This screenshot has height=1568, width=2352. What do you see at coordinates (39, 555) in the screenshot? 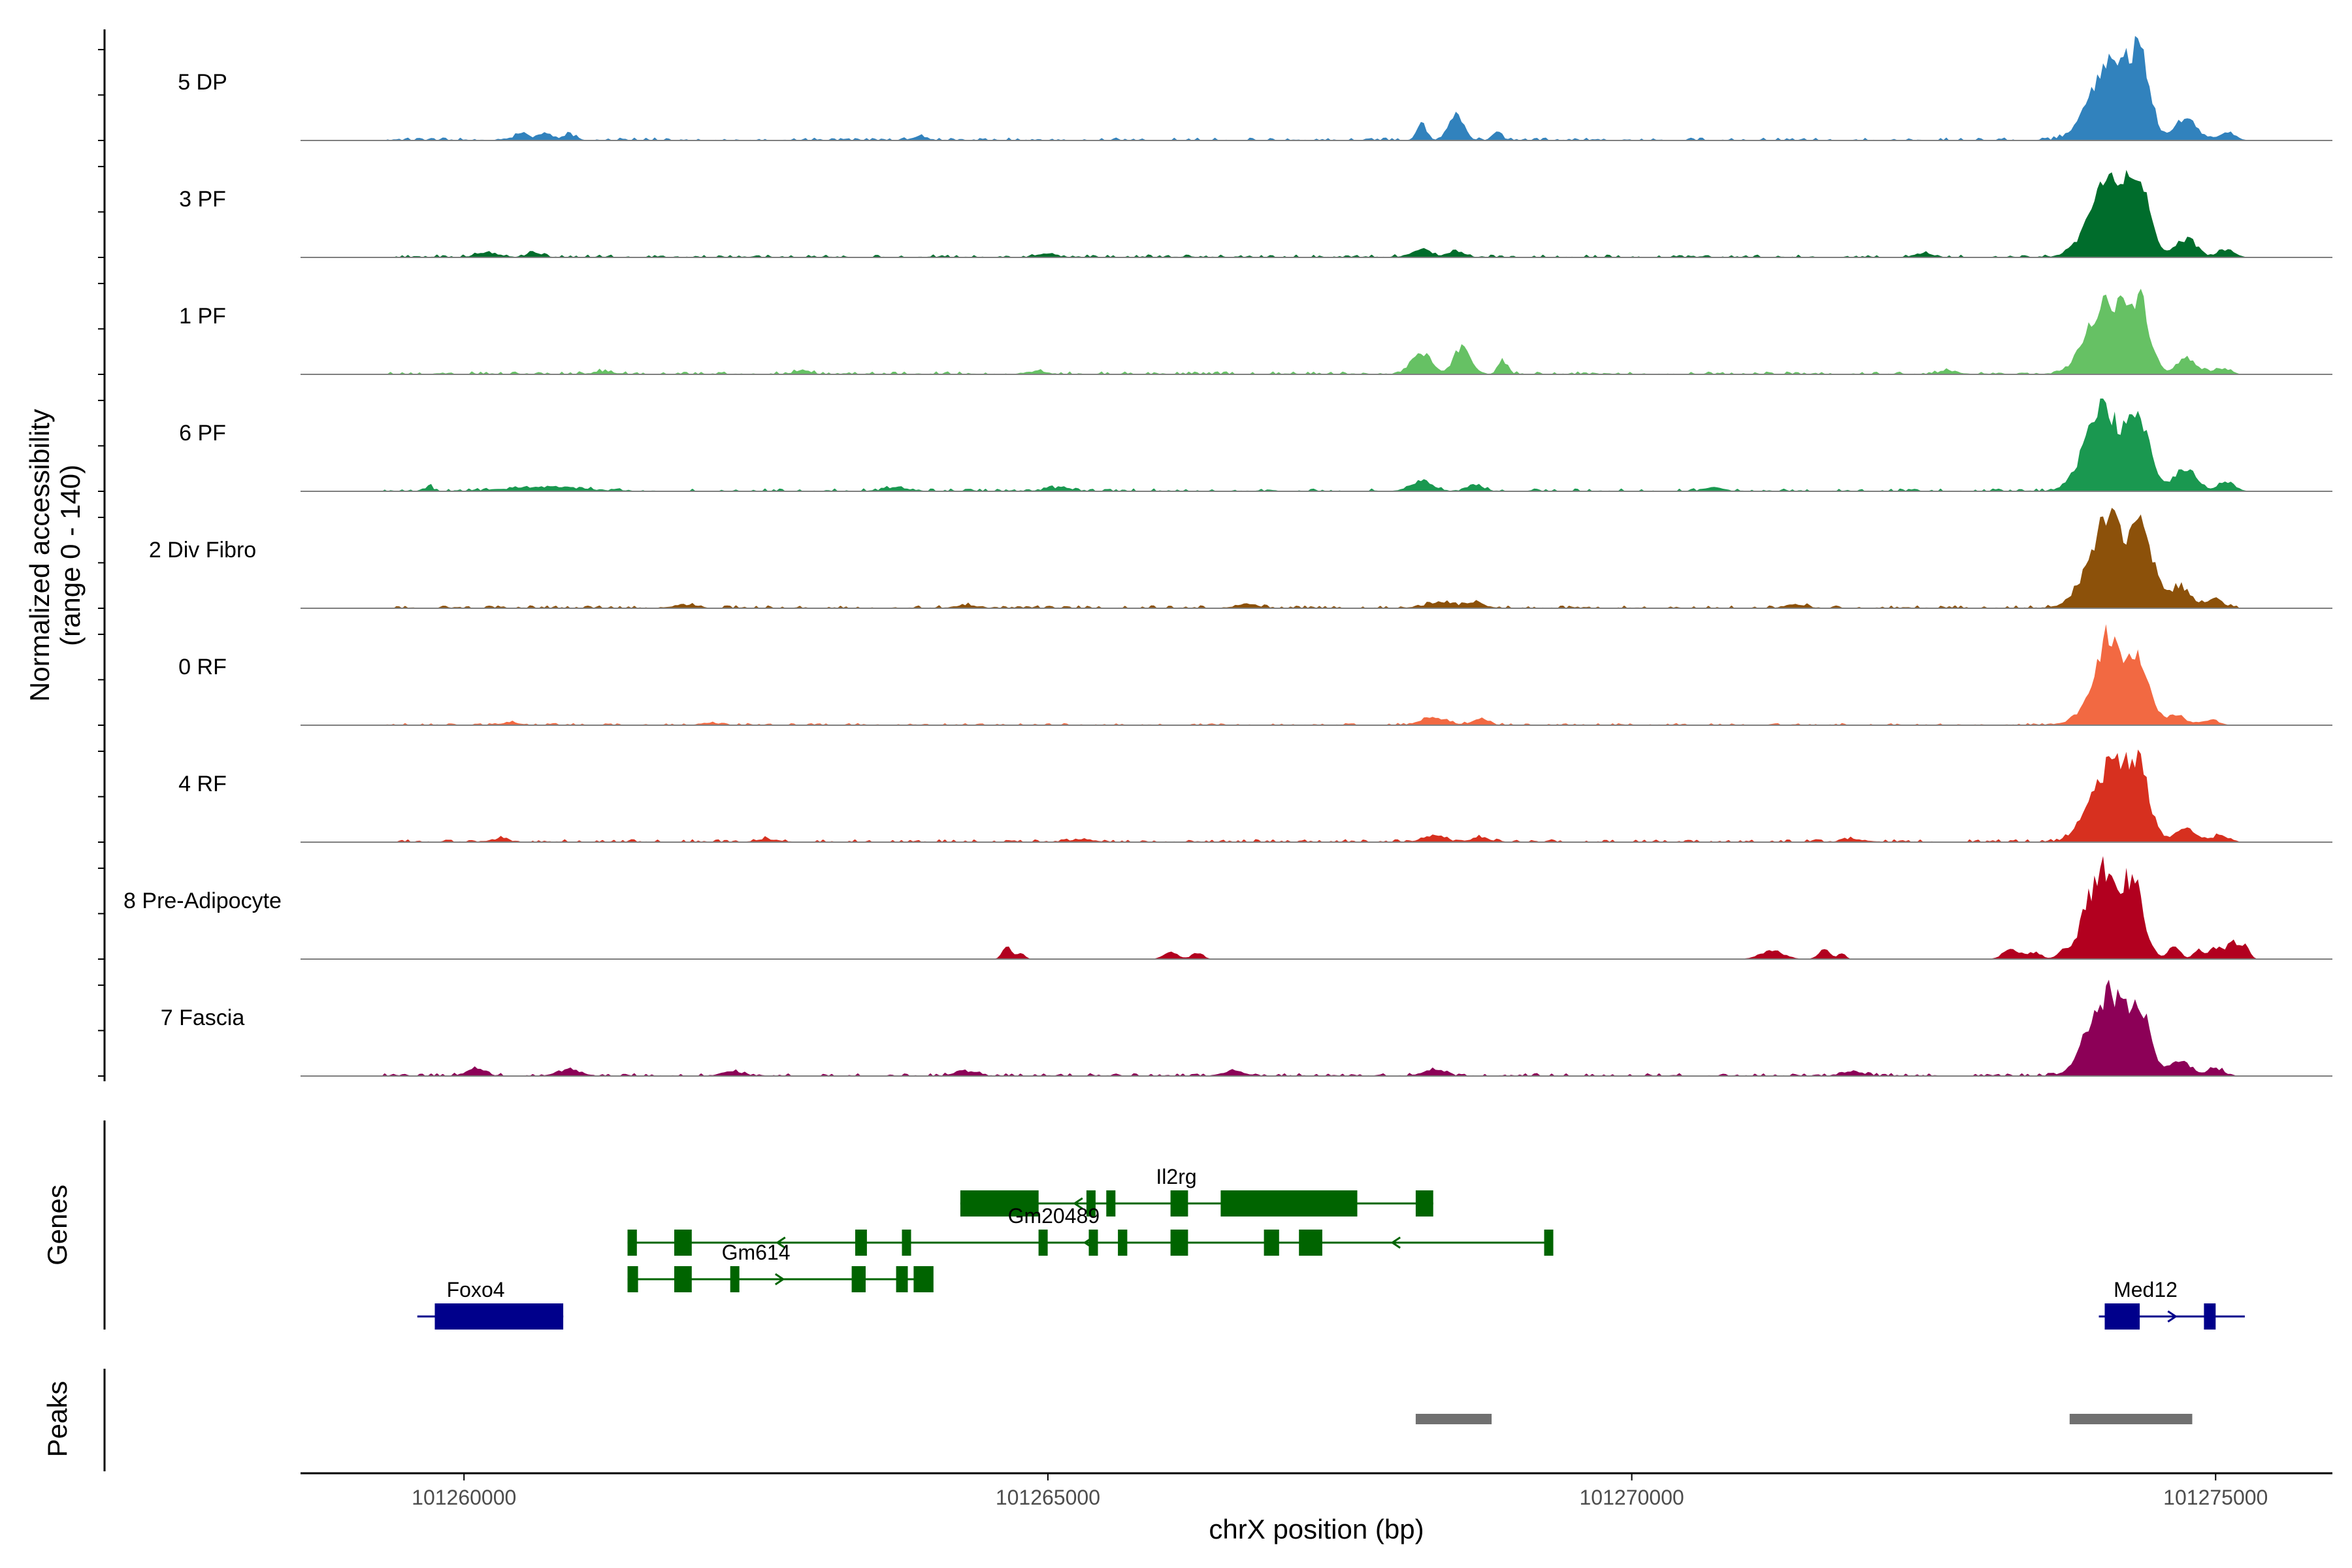
I see `y-axis-title-line1: Normalized accessibility` at bounding box center [39, 555].